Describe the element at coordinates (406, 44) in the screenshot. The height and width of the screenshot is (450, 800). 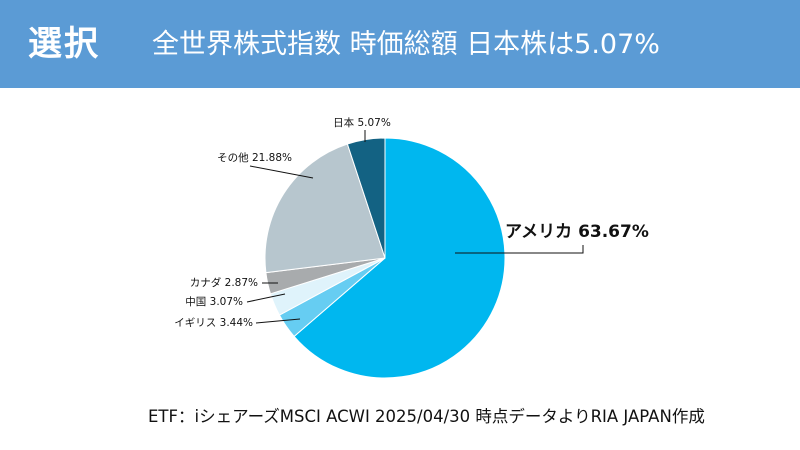
I see `page-title: 全世界株式指数 時価総額 日本株は5.07%` at that location.